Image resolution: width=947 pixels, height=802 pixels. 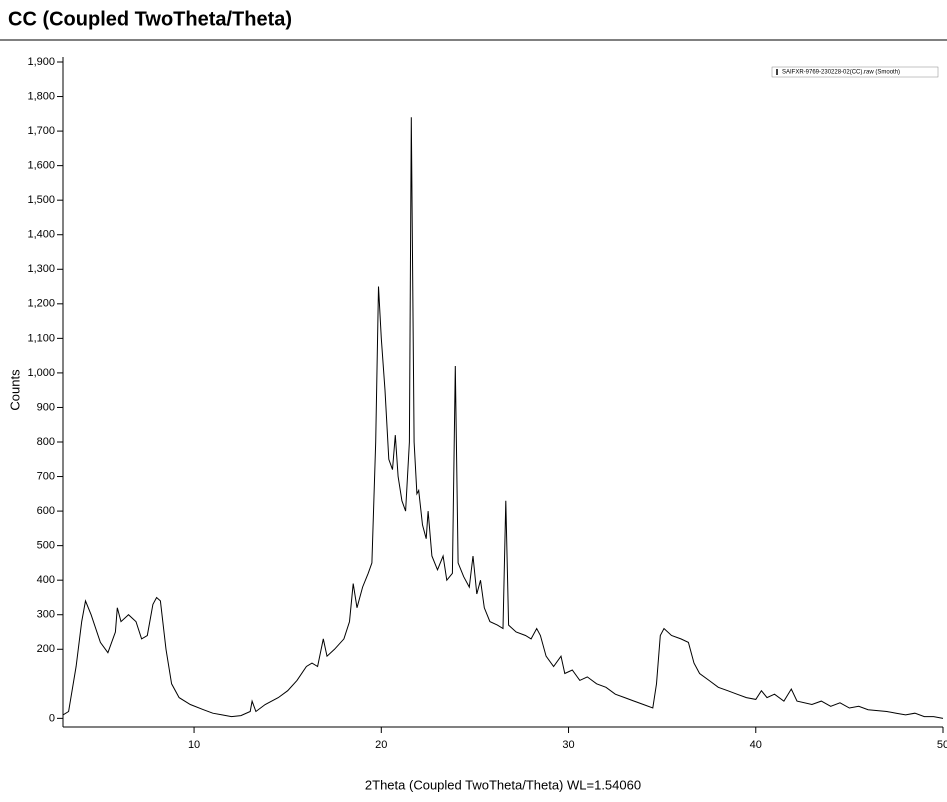 I want to click on y-tick-label: 1,600, so click(x=41, y=166).